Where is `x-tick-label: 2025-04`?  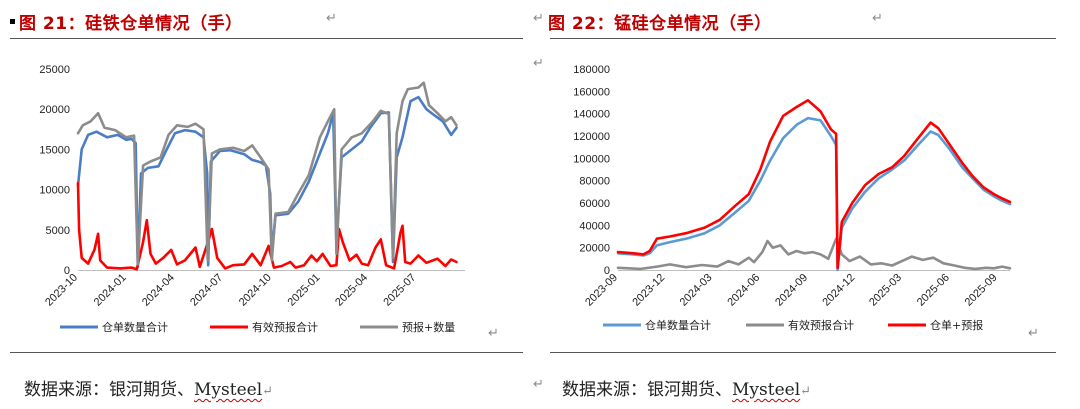
x-tick-label: 2025-04 is located at coordinates (351, 290).